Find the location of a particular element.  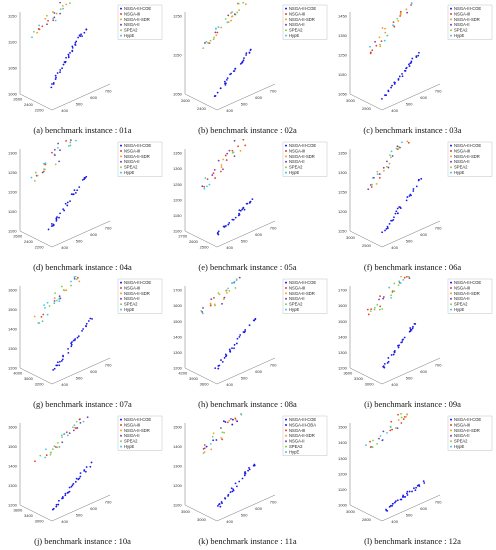

y-tick-label: 3600 is located at coordinates (29, 378).